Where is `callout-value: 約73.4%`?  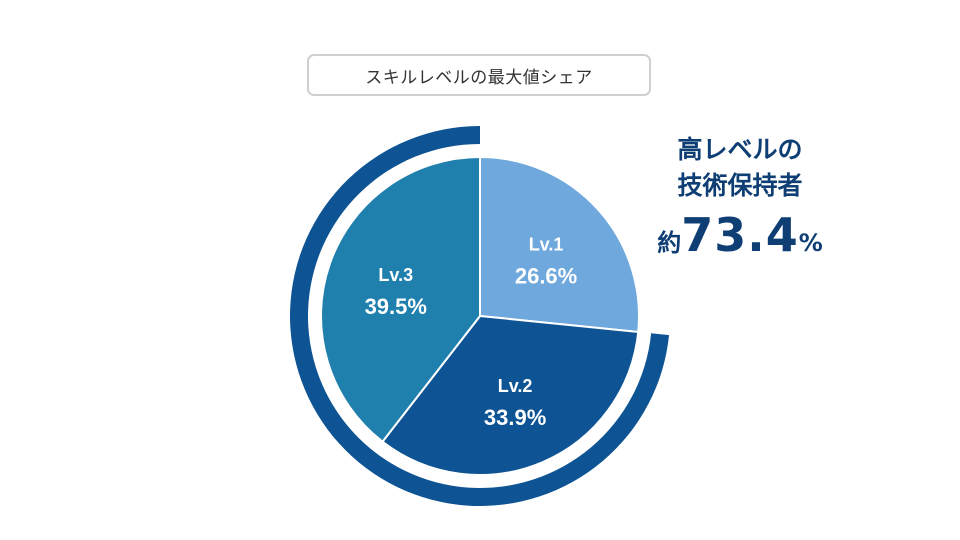 callout-value: 約73.4% is located at coordinates (740, 235).